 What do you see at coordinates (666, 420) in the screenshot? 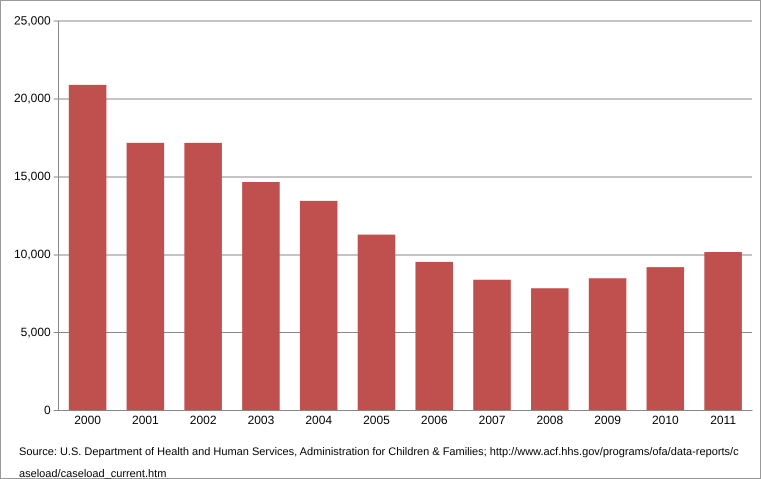
I see `x-tick-label: 2010` at bounding box center [666, 420].